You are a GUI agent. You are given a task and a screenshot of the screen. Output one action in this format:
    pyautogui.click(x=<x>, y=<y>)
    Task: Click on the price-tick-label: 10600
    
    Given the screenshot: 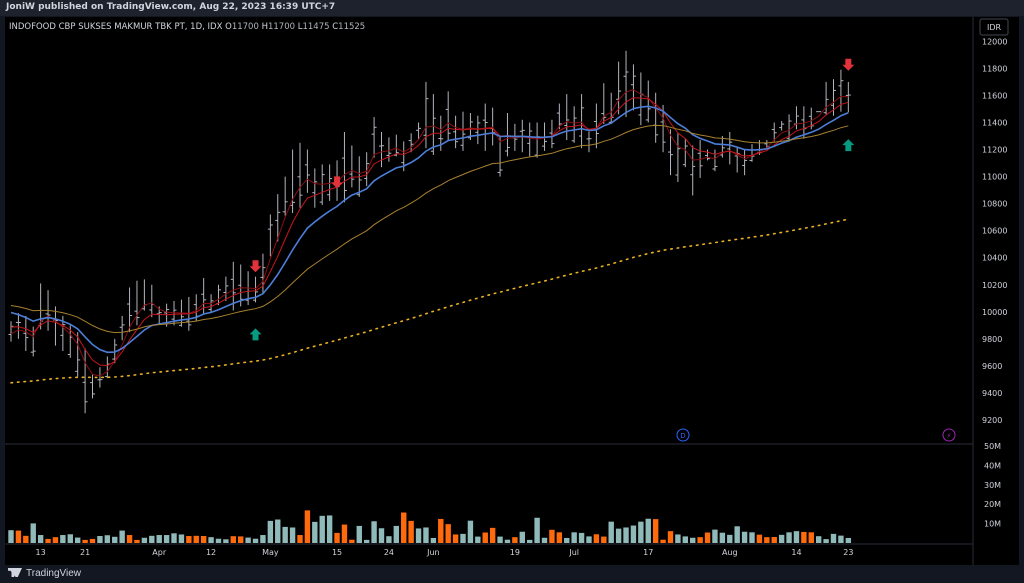 What is the action you would take?
    pyautogui.click(x=994, y=231)
    